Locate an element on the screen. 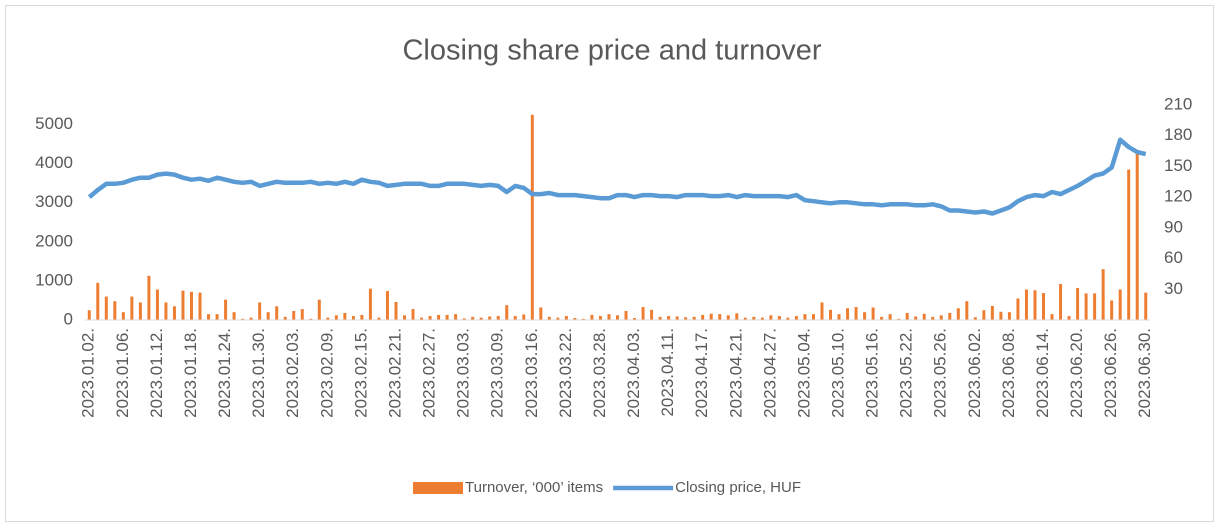  x-tick-label: 2023.06.02. is located at coordinates (974, 373).